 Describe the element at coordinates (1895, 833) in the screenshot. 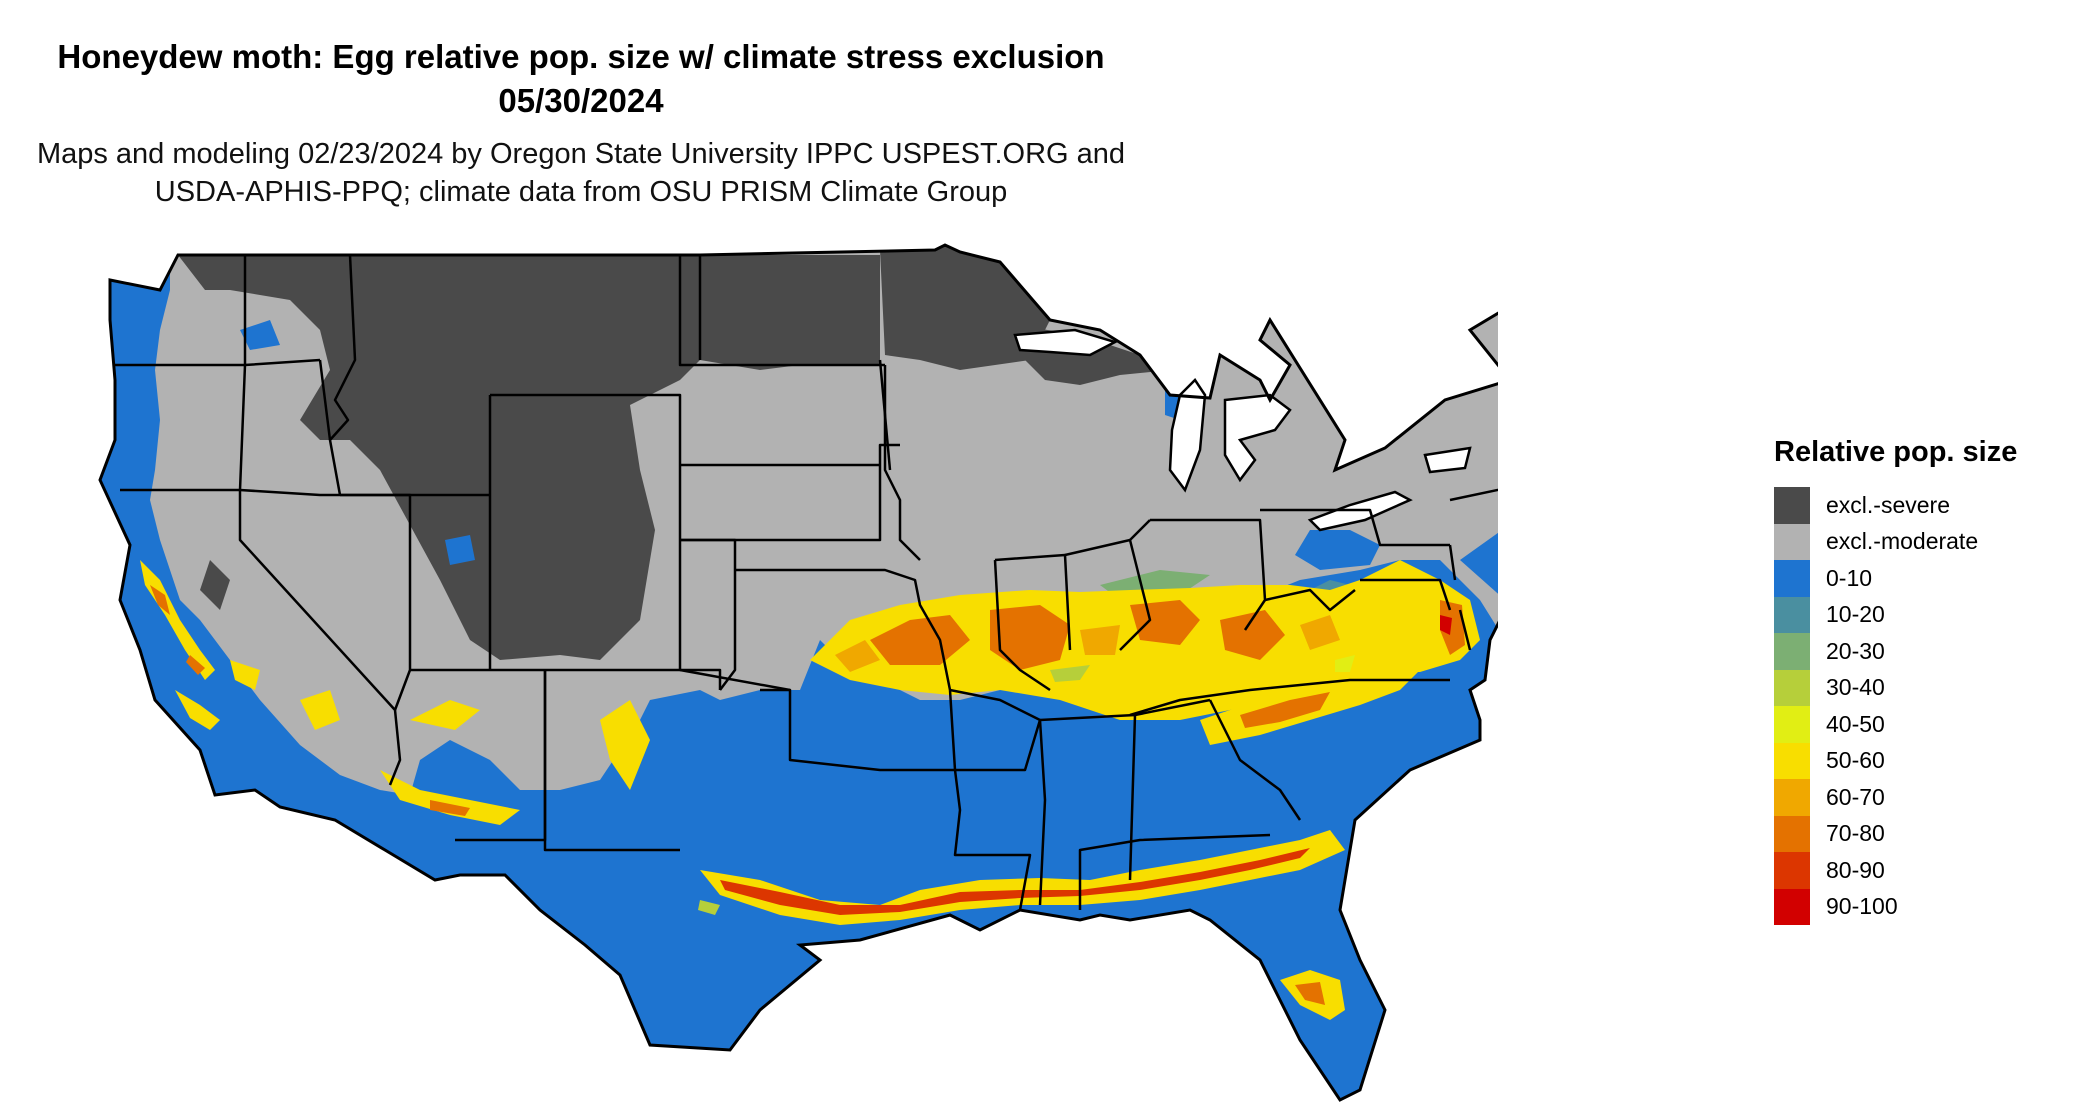

I see `legend-item: 70-80` at that location.